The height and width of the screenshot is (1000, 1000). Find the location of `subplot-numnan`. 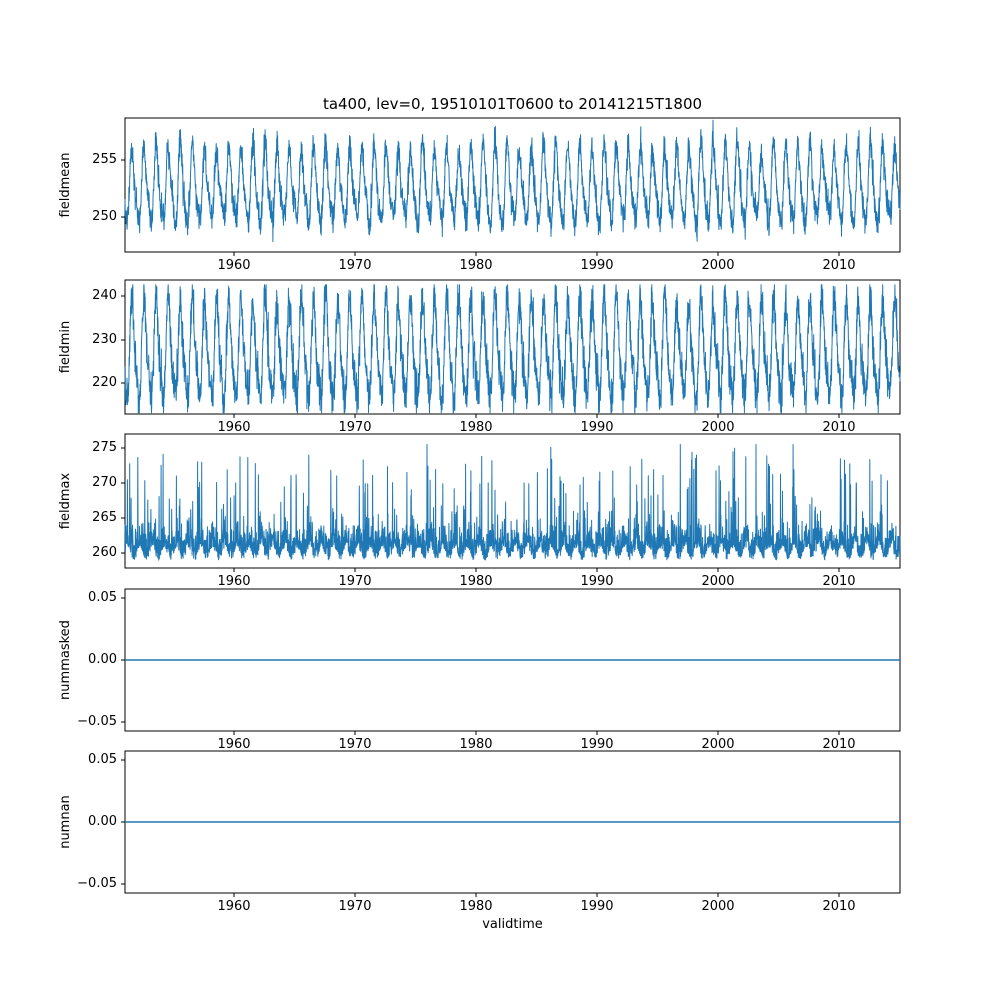

subplot-numnan is located at coordinates (511, 823).